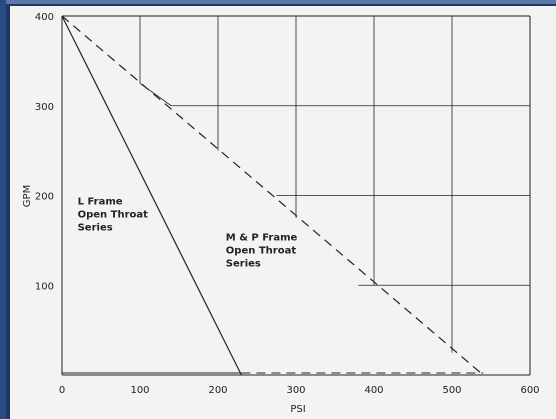 This screenshot has height=419, width=556. I want to click on region-label-line: M & P Frame, so click(262, 237).